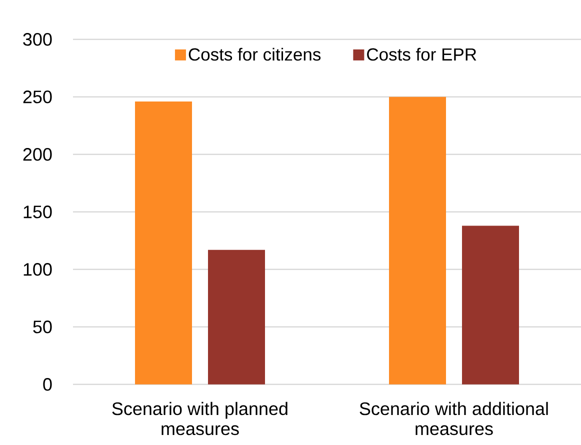 Image resolution: width=581 pixels, height=445 pixels. Describe the element at coordinates (454, 419) in the screenshot. I see `x-tick-label: Scenario with additional measures` at that location.